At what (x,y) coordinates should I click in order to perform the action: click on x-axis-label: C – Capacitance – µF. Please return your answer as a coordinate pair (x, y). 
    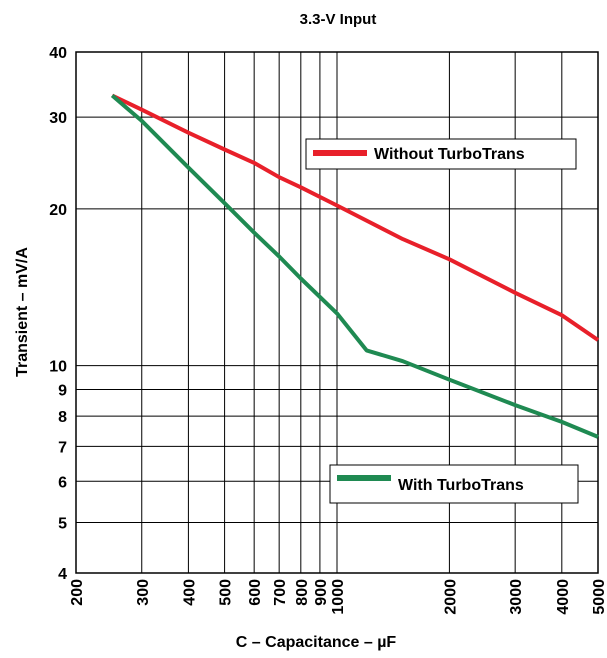
    Looking at the image, I should click on (316, 642).